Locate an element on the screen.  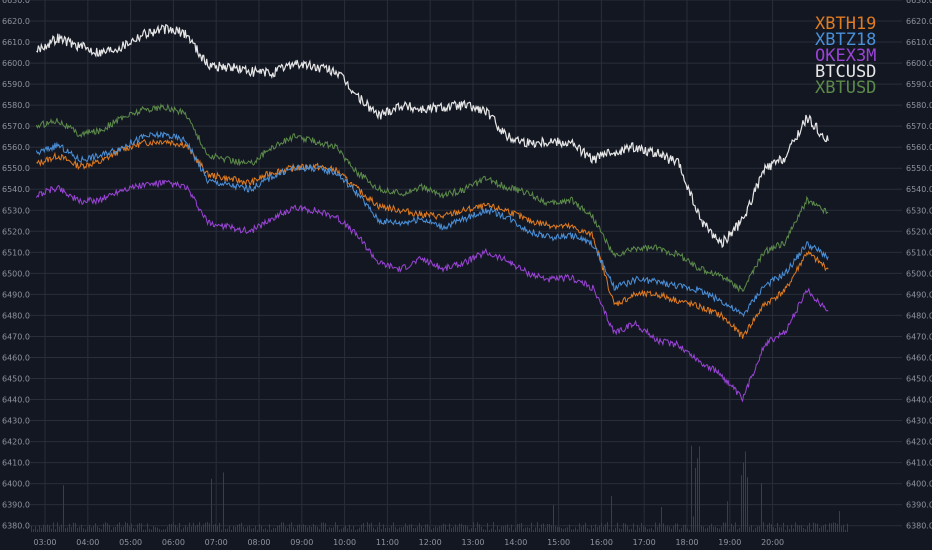
y-tick-label-right: 6610.0 is located at coordinates (919, 42).